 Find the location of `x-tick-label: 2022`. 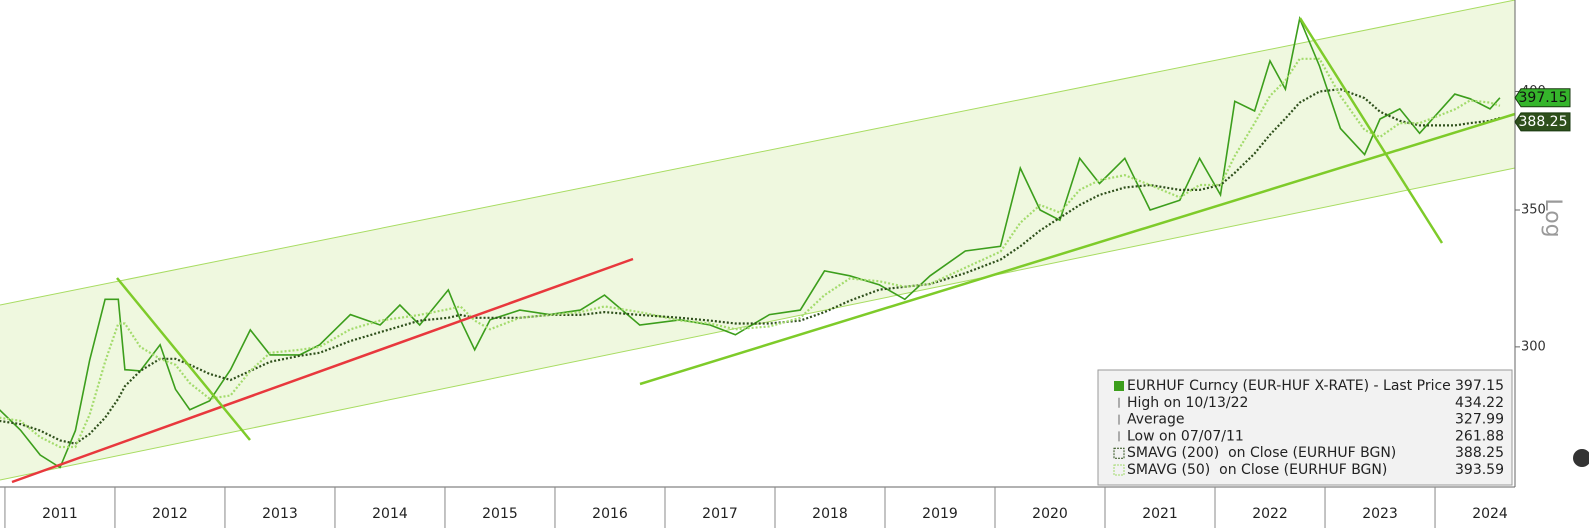

x-tick-label: 2022 is located at coordinates (1270, 514).